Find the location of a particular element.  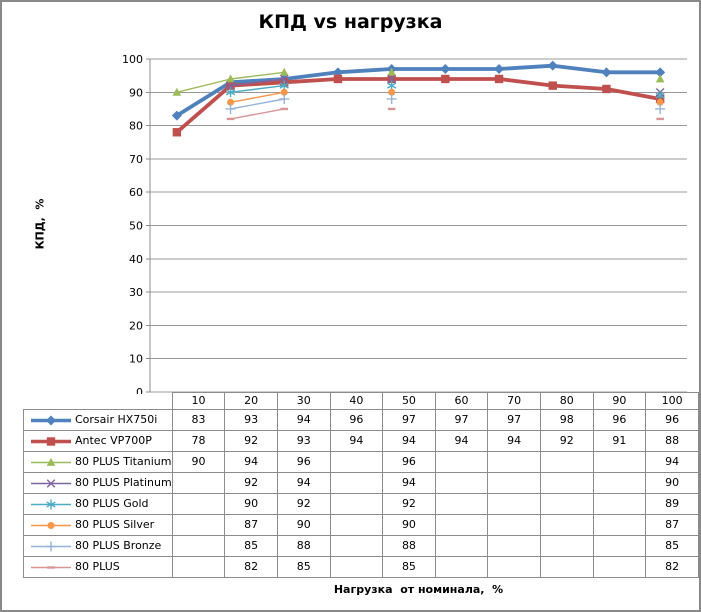

value-cell: 89 is located at coordinates (672, 504).